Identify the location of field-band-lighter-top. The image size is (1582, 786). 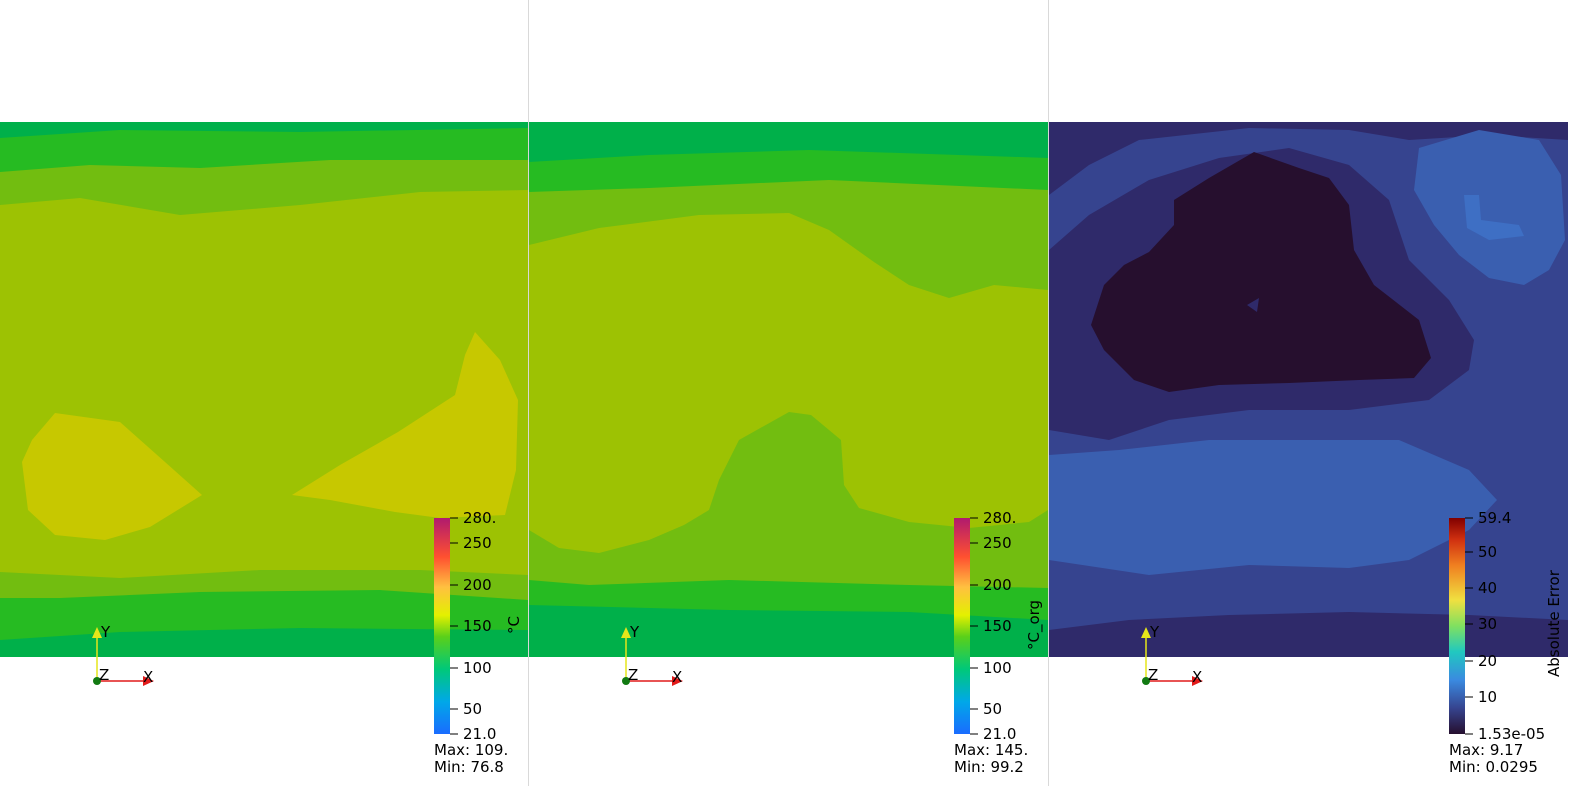
(1494, 217).